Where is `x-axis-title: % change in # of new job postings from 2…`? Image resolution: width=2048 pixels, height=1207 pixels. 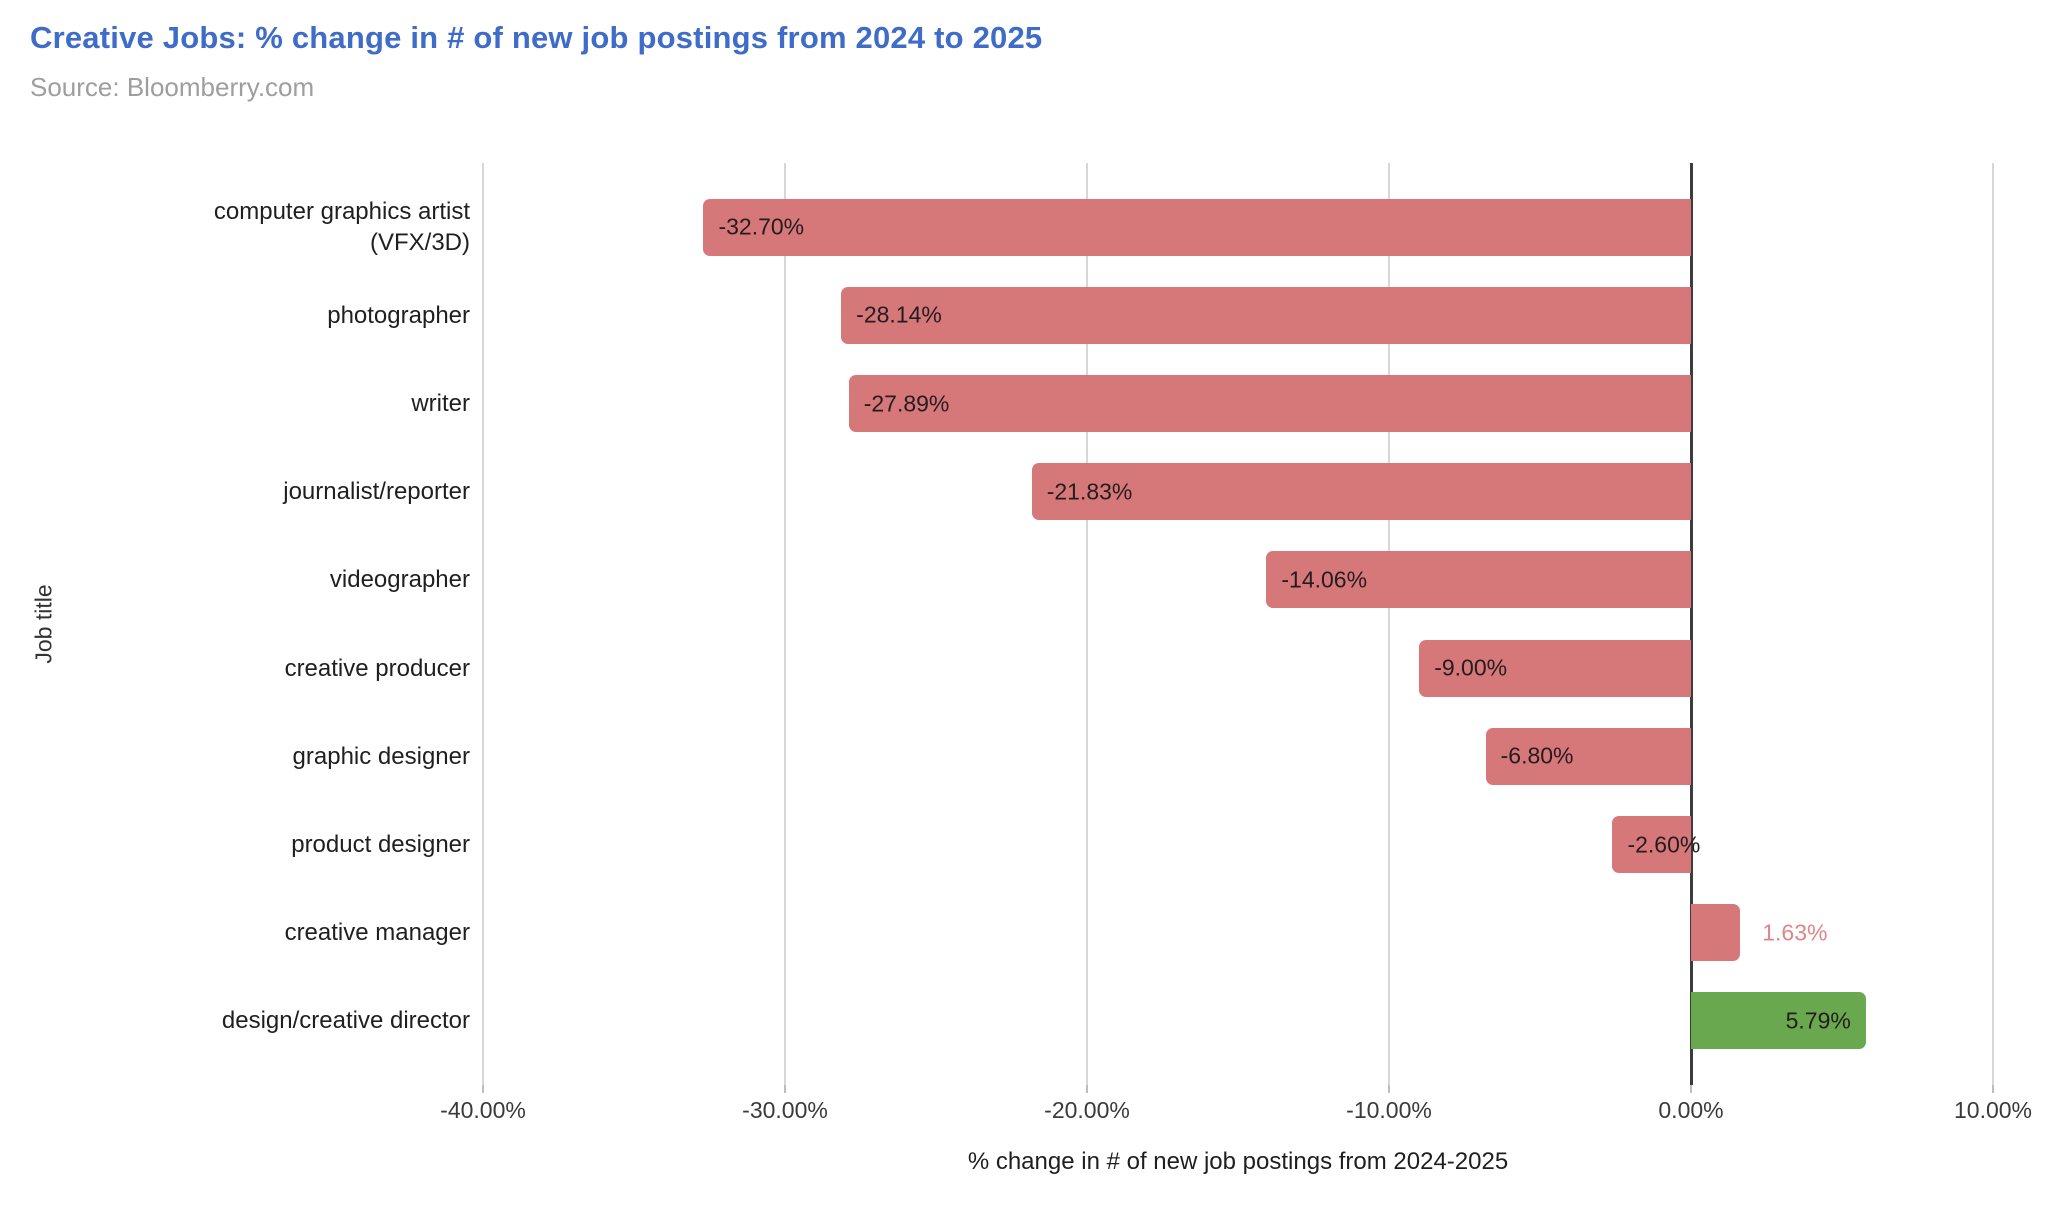 x-axis-title: % change in # of new job postings from 2… is located at coordinates (1238, 1161).